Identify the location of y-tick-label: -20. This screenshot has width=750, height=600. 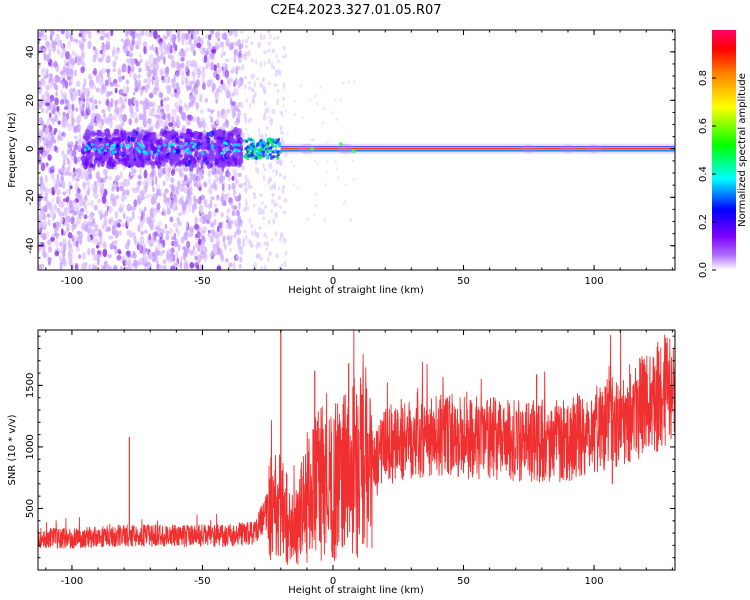
(30, 197).